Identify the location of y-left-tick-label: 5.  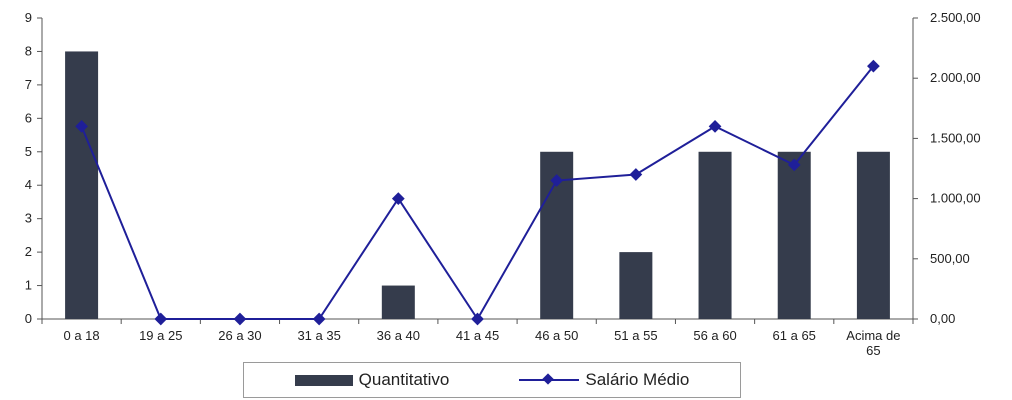
(28, 151).